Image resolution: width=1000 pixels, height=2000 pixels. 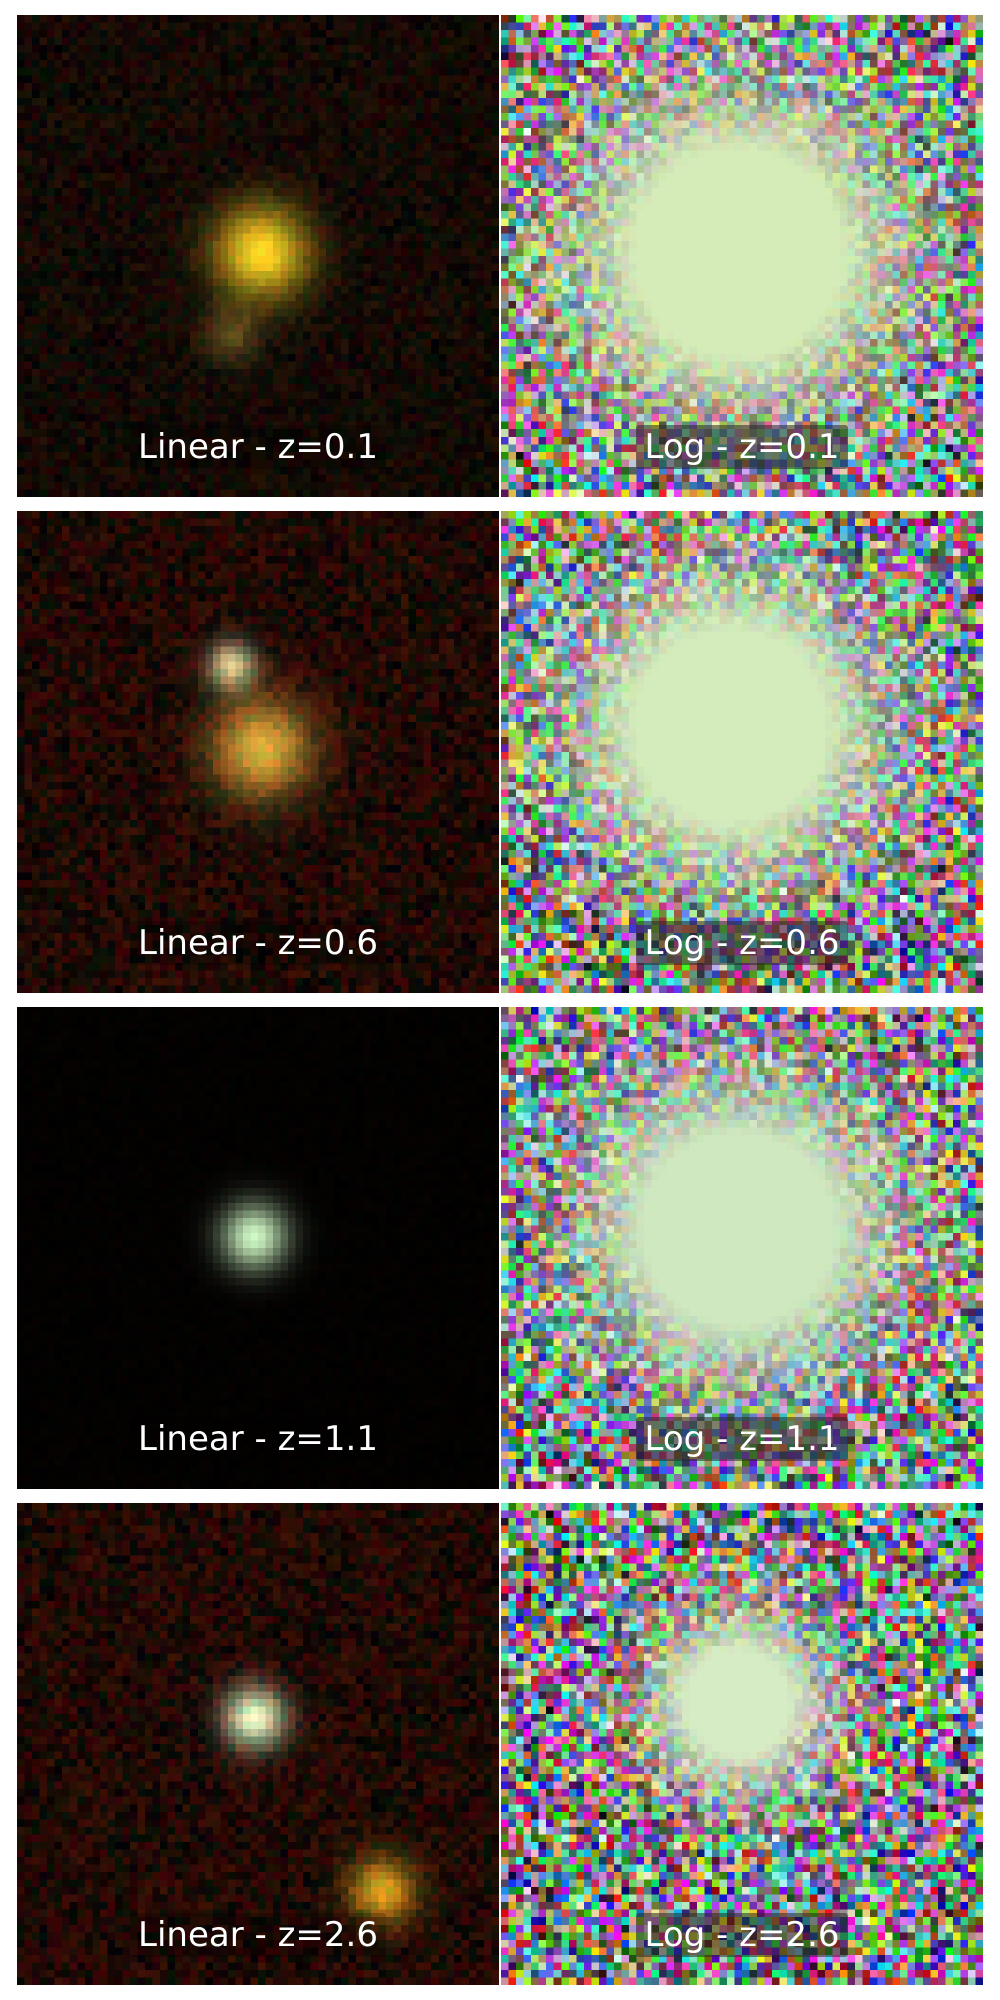 I want to click on image-panel-linear-z0.1: Linear - z=0.1, so click(x=258, y=256).